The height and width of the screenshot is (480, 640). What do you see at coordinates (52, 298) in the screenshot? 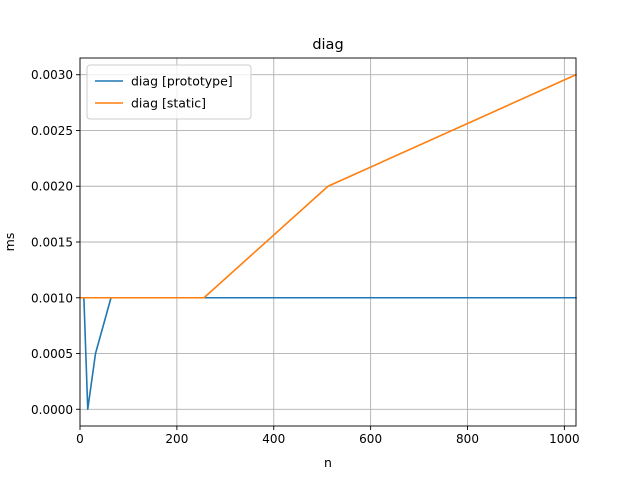
I see `y-tick-label: 0.0010` at bounding box center [52, 298].